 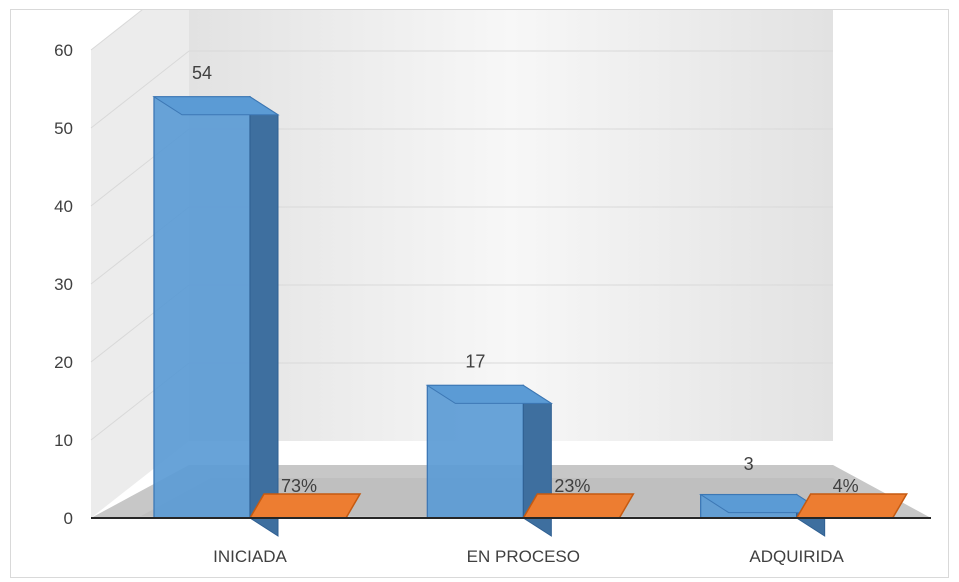 What do you see at coordinates (475, 361) in the screenshot?
I see `data-label-count: 17` at bounding box center [475, 361].